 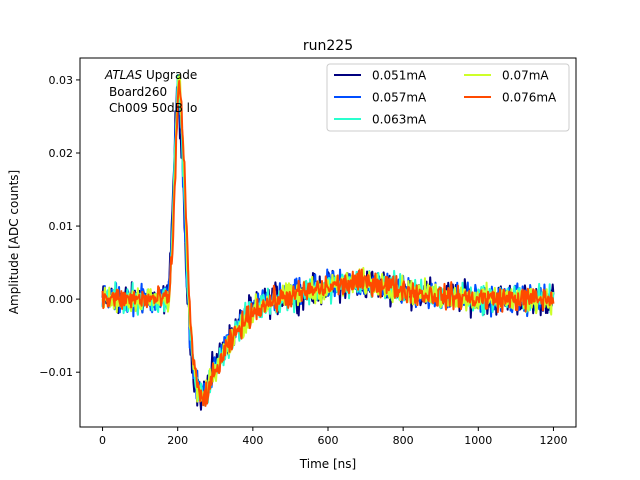 I want to click on legend-box, so click(x=448, y=97).